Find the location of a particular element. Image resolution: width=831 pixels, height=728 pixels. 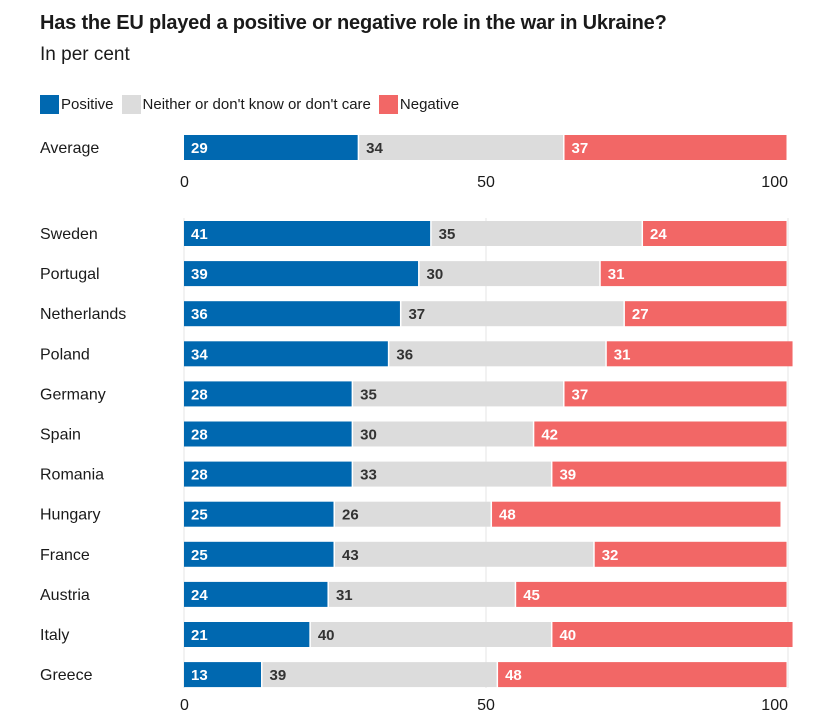

category-label: Austria is located at coordinates (65, 595).